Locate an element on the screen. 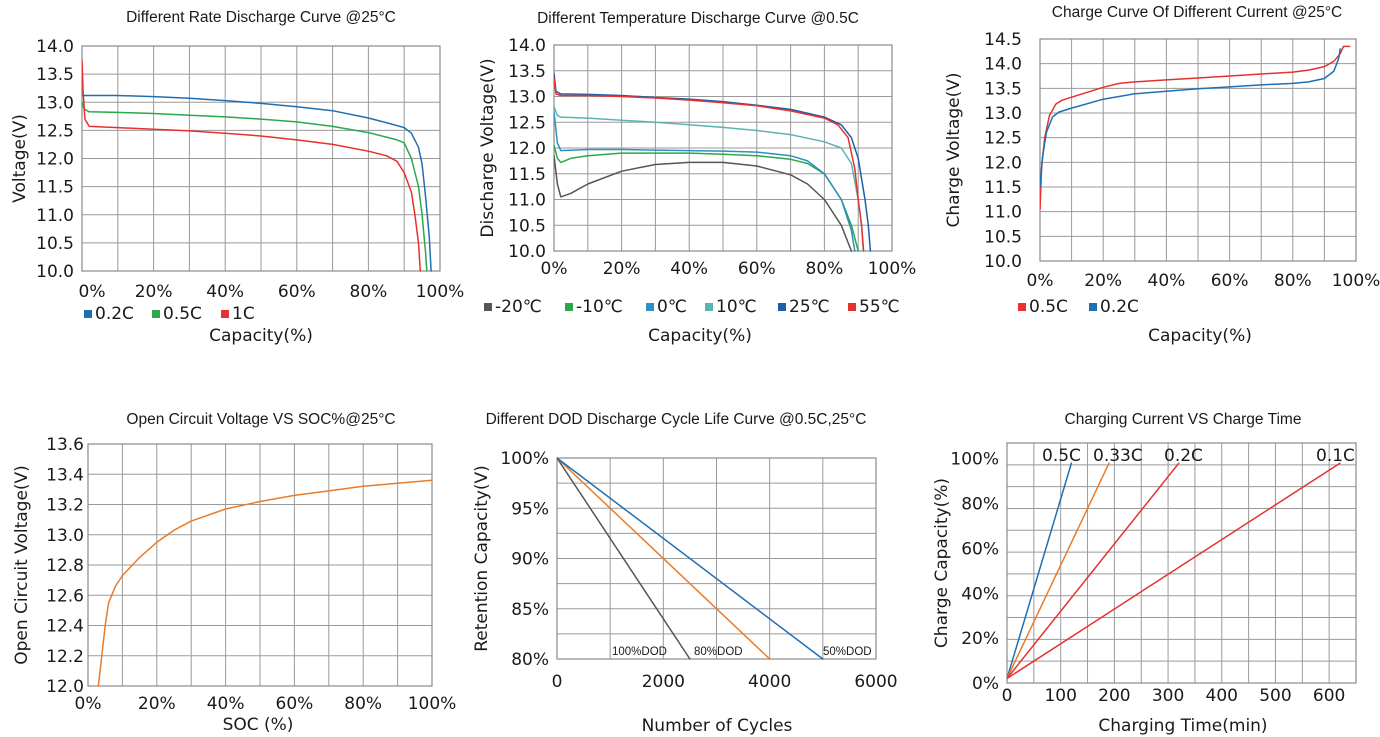 The image size is (1380, 737). legend-label: 55℃ is located at coordinates (879, 307).